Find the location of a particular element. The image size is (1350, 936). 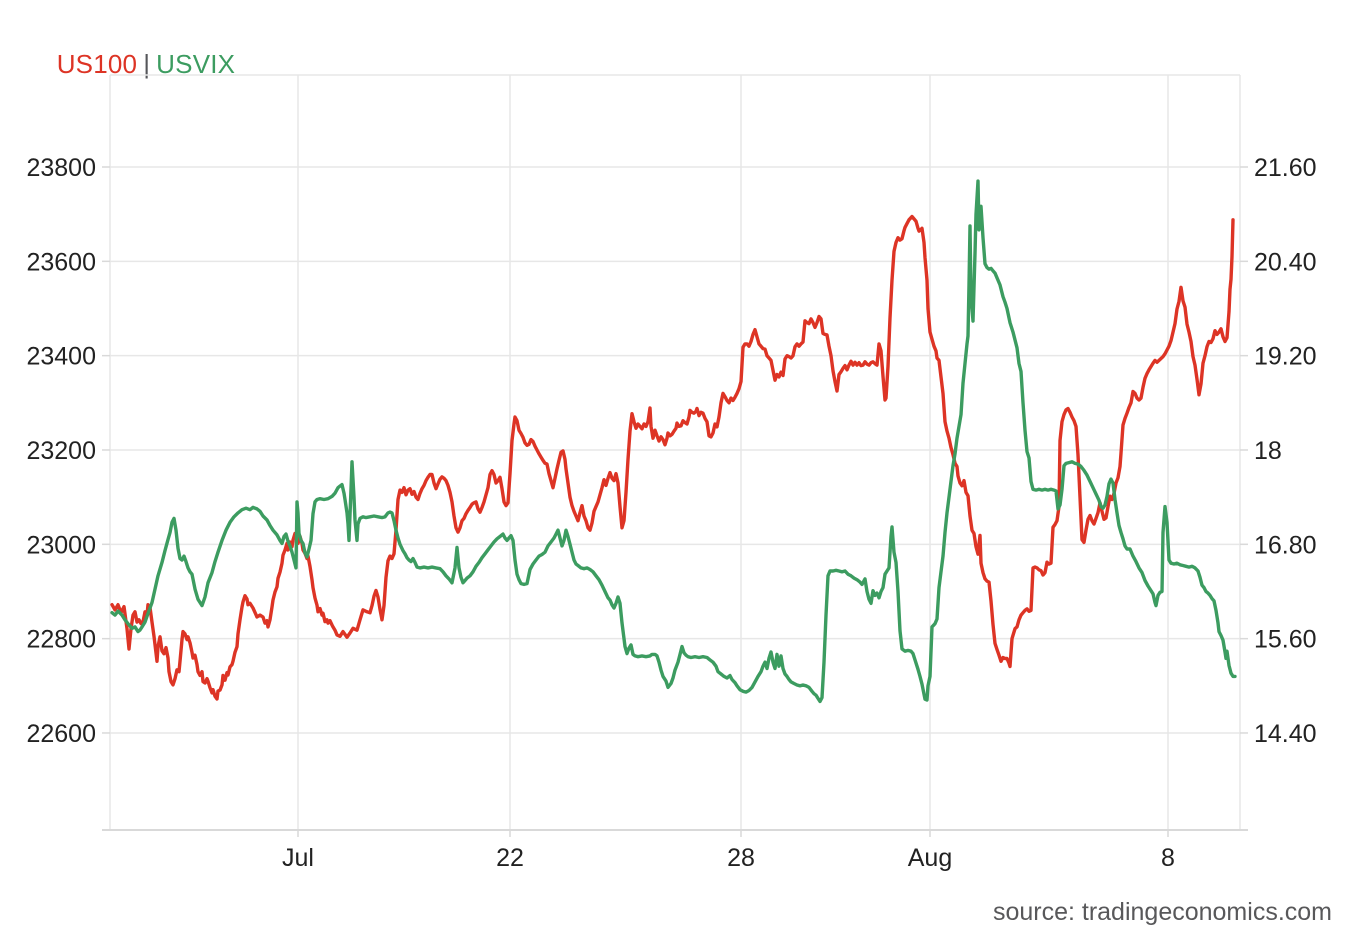

y-axis-right-label: 20.40 is located at coordinates (1285, 262).